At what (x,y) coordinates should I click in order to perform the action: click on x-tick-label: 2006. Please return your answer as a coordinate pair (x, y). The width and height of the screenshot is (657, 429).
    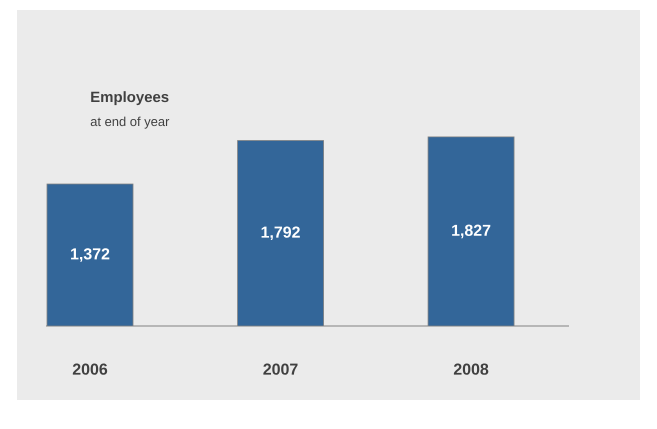
    Looking at the image, I should click on (90, 369).